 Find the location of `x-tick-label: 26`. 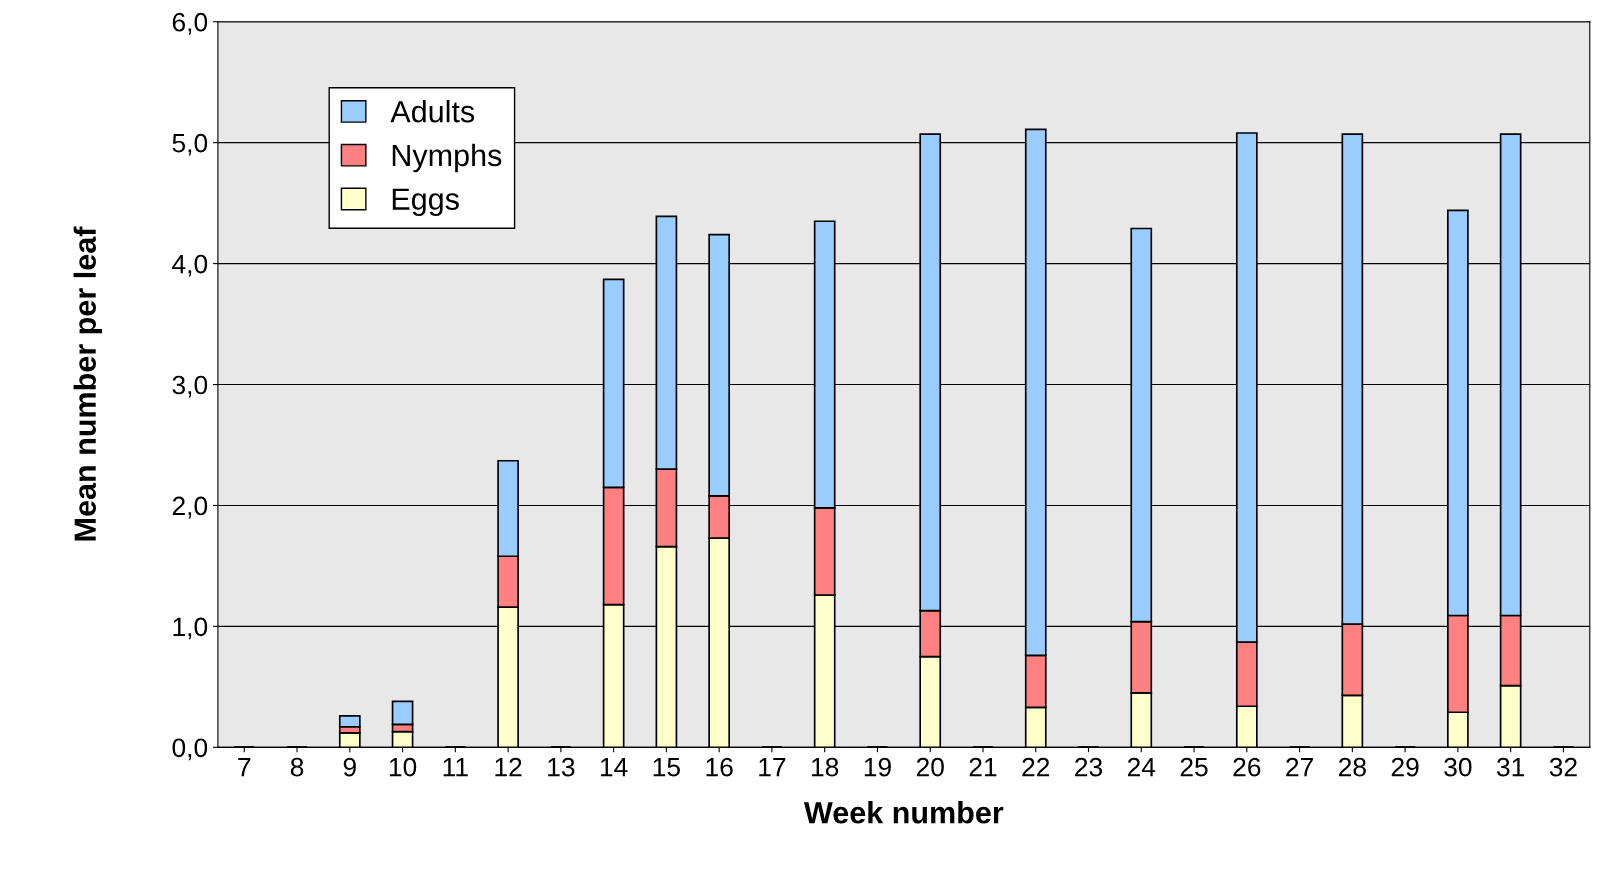

x-tick-label: 26 is located at coordinates (1247, 767).